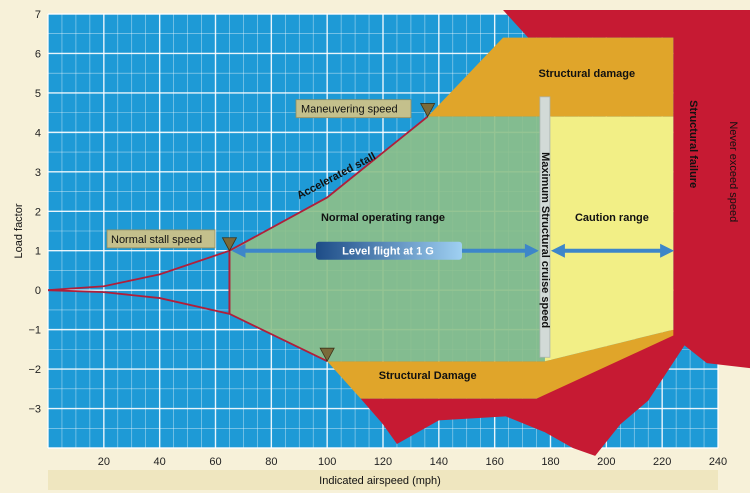  Describe the element at coordinates (34, 331) in the screenshot. I see `y-tick-label: −1` at that location.